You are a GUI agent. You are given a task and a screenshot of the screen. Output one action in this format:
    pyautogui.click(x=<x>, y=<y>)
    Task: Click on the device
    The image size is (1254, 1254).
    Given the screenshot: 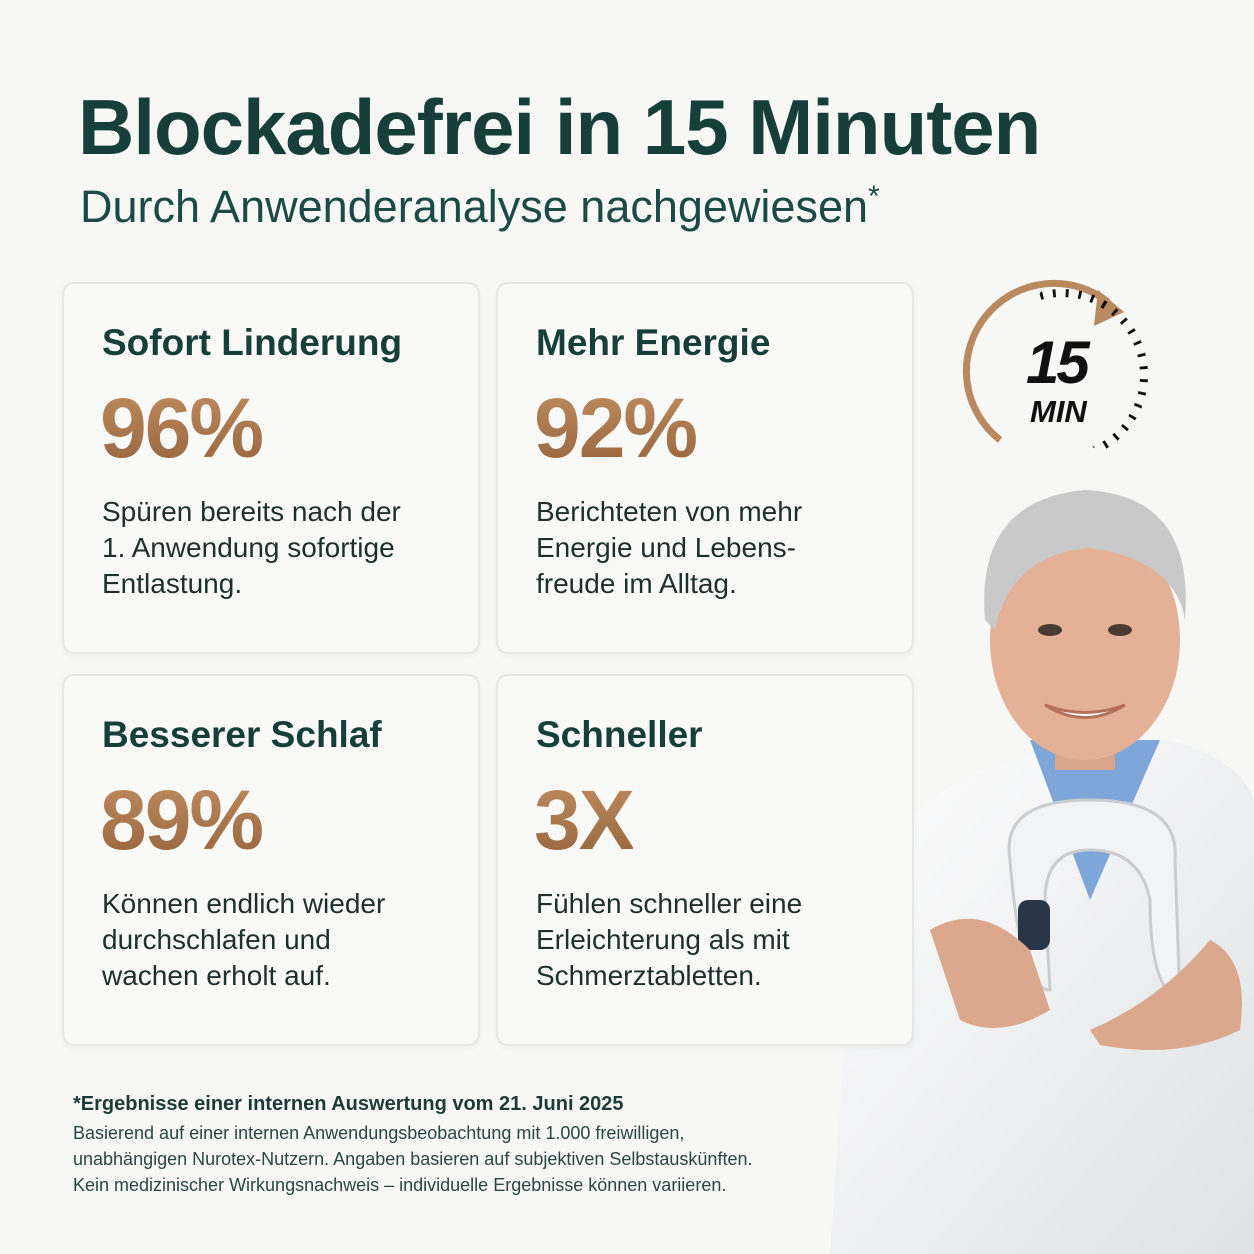 What is the action you would take?
    pyautogui.click(x=1094, y=900)
    